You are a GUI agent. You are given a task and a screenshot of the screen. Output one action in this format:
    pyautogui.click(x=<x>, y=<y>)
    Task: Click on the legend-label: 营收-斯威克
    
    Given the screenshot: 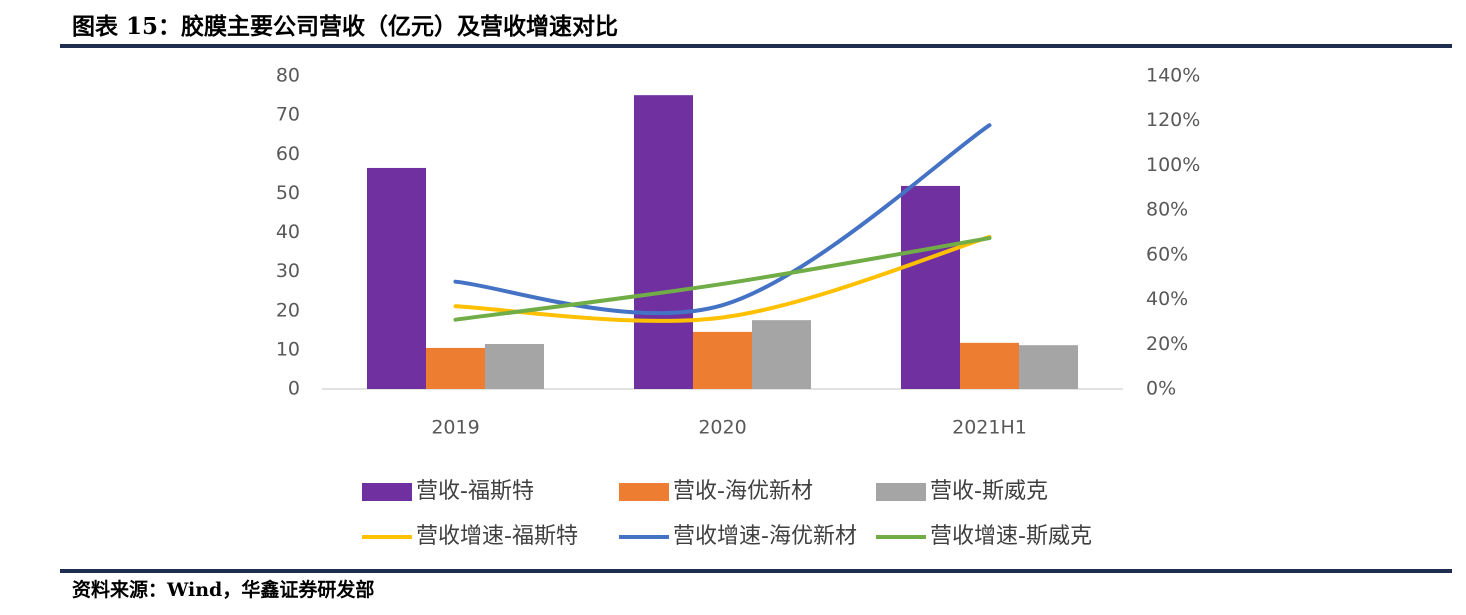 What is the action you would take?
    pyautogui.click(x=989, y=491)
    